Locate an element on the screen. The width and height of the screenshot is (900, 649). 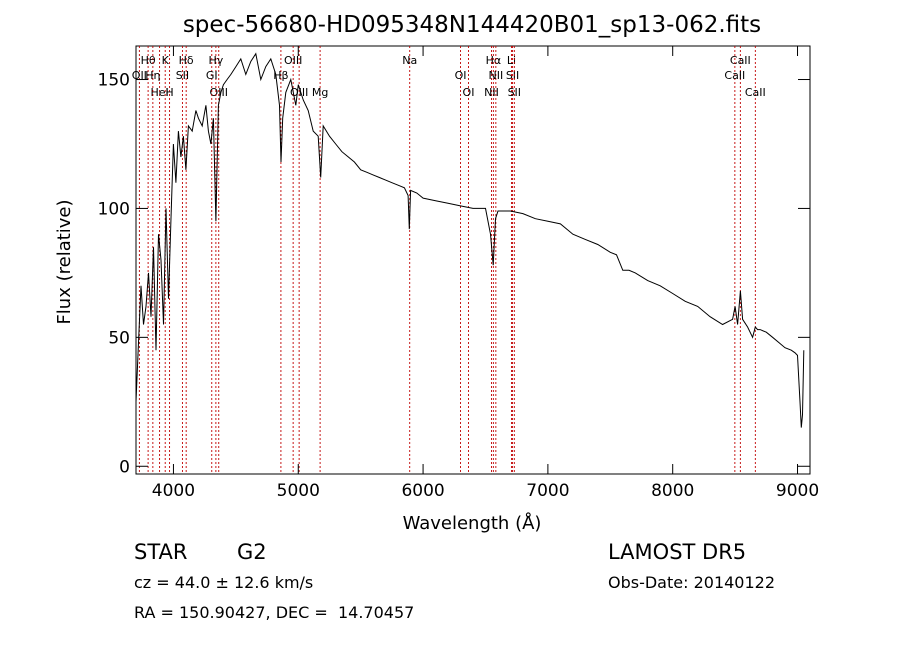
line-label-16: OI is located at coordinates (461, 75).